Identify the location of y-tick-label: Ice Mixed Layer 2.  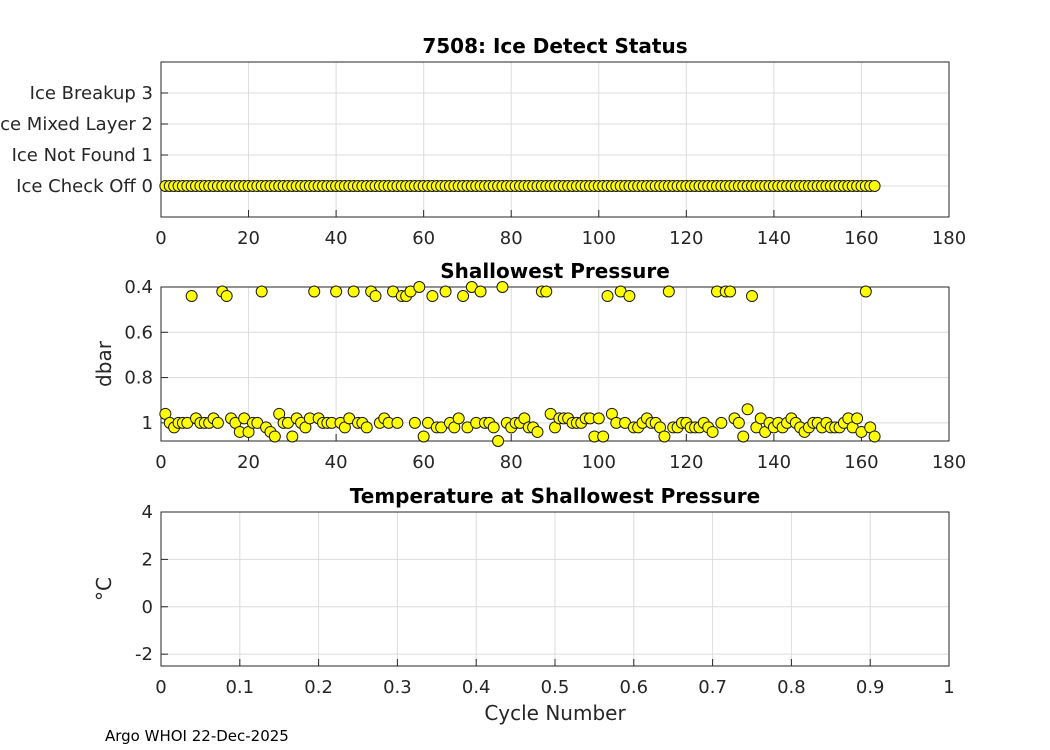
(76, 124).